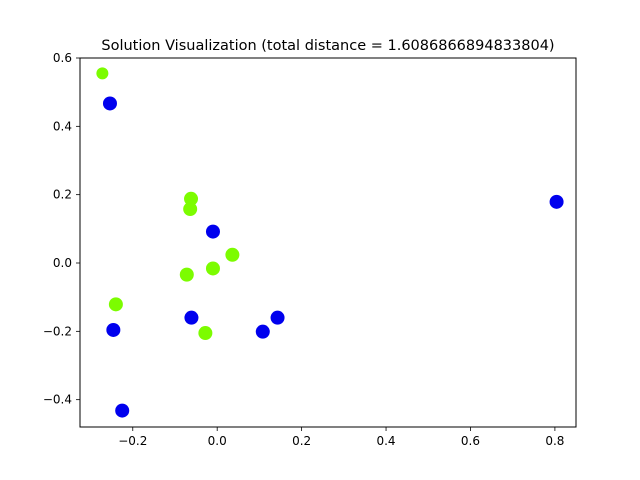 This screenshot has height=480, width=640. Describe the element at coordinates (62, 195) in the screenshot. I see `y-tick-label: 0.2` at that location.